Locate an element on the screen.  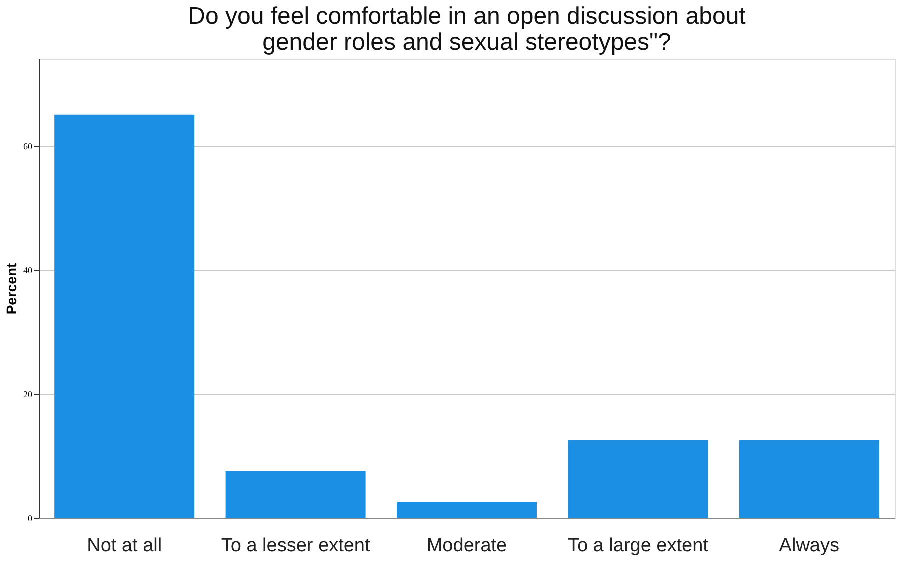
y-tick-label: 60 is located at coordinates (28, 146).